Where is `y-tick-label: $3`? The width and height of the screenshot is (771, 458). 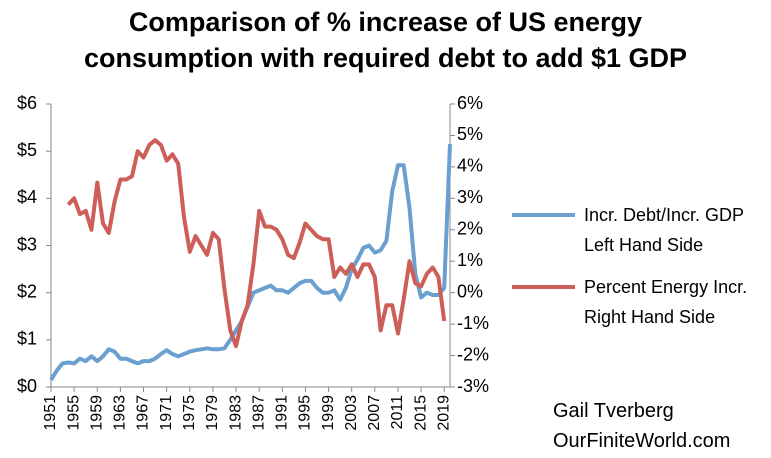 y-tick-label: $3 is located at coordinates (27, 244).